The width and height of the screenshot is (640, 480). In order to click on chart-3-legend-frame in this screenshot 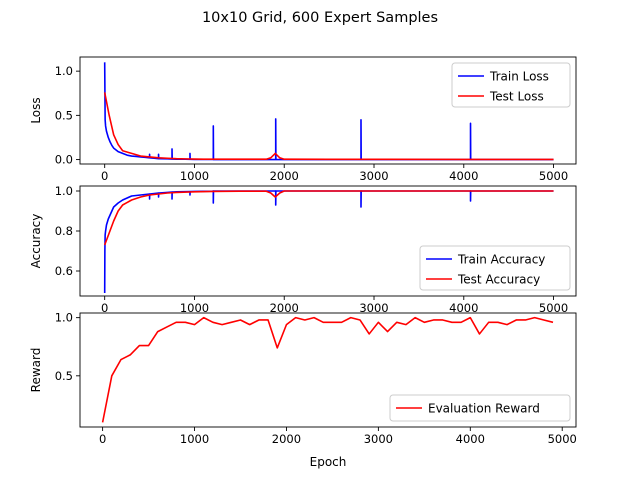, I will do `click(480, 408)`.